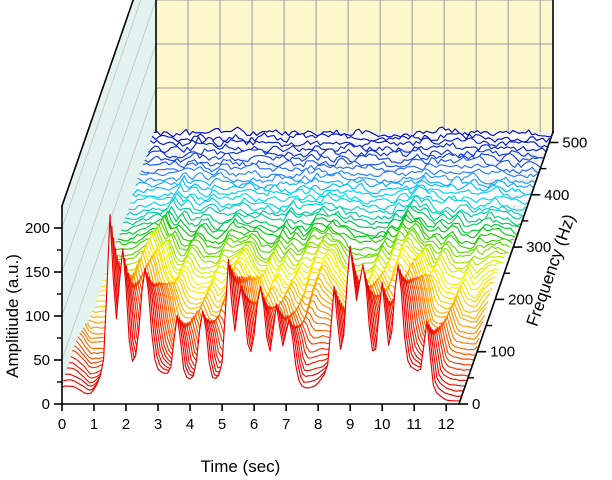  What do you see at coordinates (241, 466) in the screenshot?
I see `x-axis-title: Time (sec)` at bounding box center [241, 466].